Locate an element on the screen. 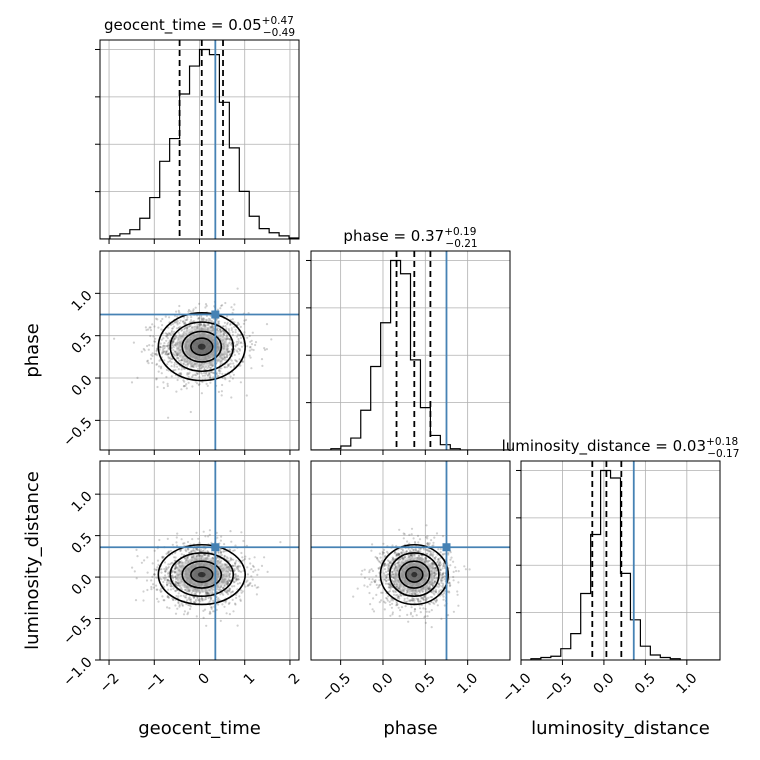 The width and height of the screenshot is (760, 760). title-geocent_time: geocent_time = 0.05+0.47 −0.49 is located at coordinates (199, 27).